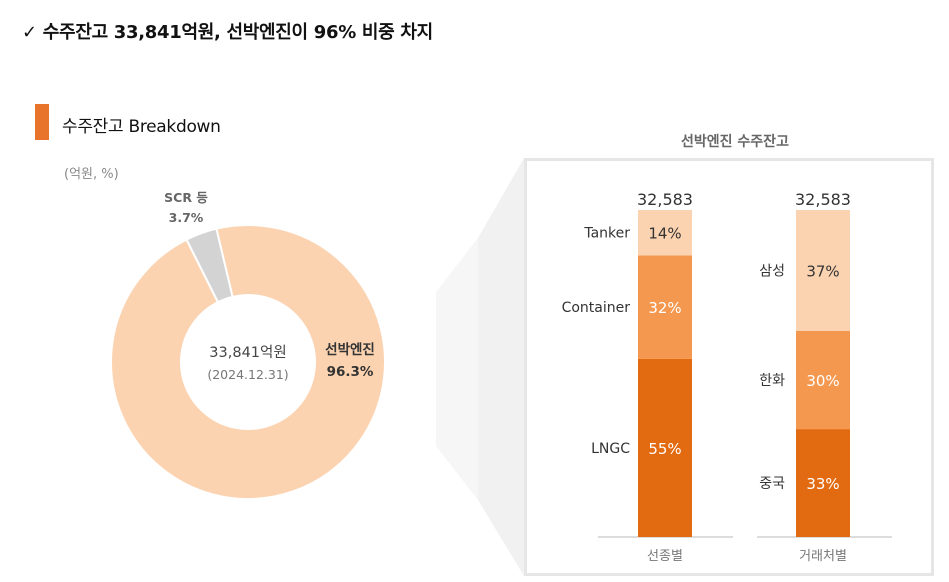  I want to click on donut-slice-engine, so click(248, 362).